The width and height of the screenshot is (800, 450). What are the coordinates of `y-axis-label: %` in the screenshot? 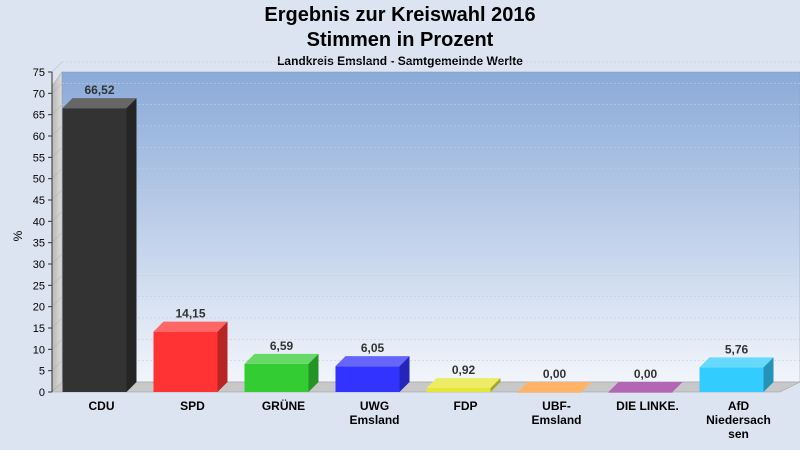 It's located at (18, 235).